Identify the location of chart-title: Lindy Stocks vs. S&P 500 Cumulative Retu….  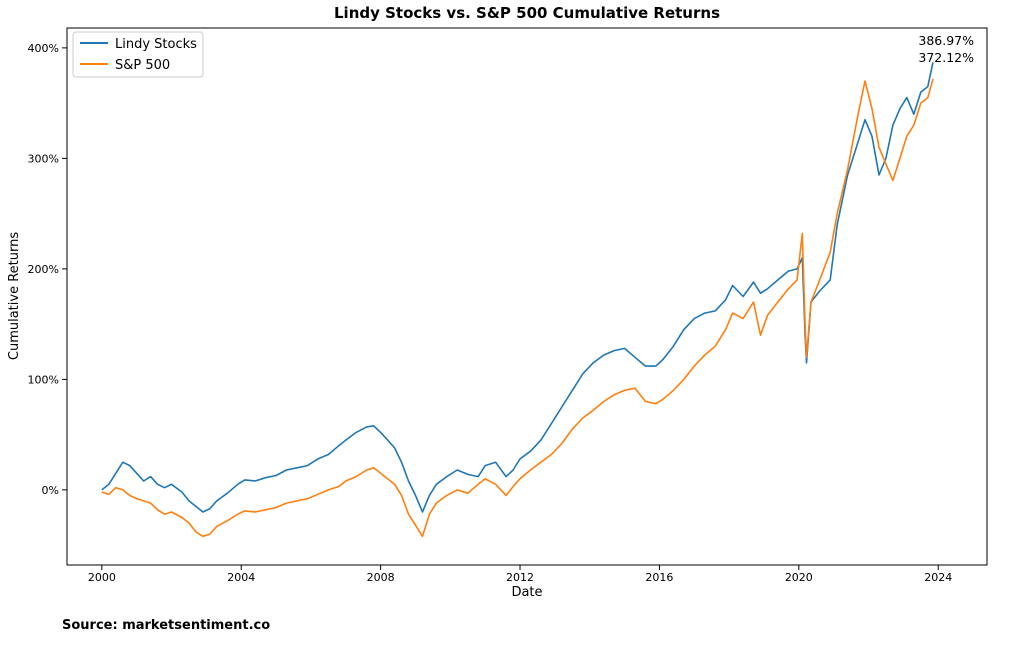
(527, 13).